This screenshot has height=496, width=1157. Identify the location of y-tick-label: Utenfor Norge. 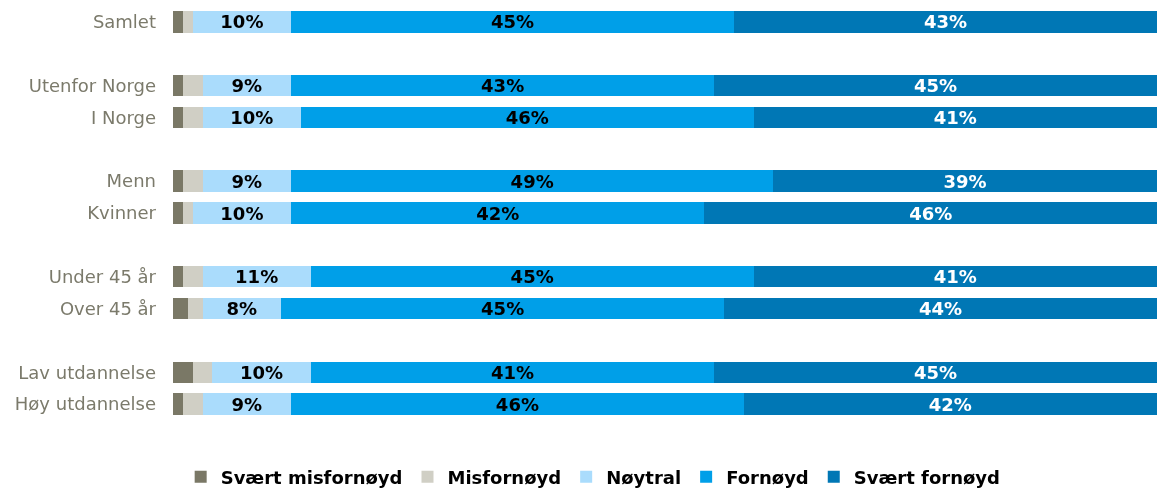
(92, 85).